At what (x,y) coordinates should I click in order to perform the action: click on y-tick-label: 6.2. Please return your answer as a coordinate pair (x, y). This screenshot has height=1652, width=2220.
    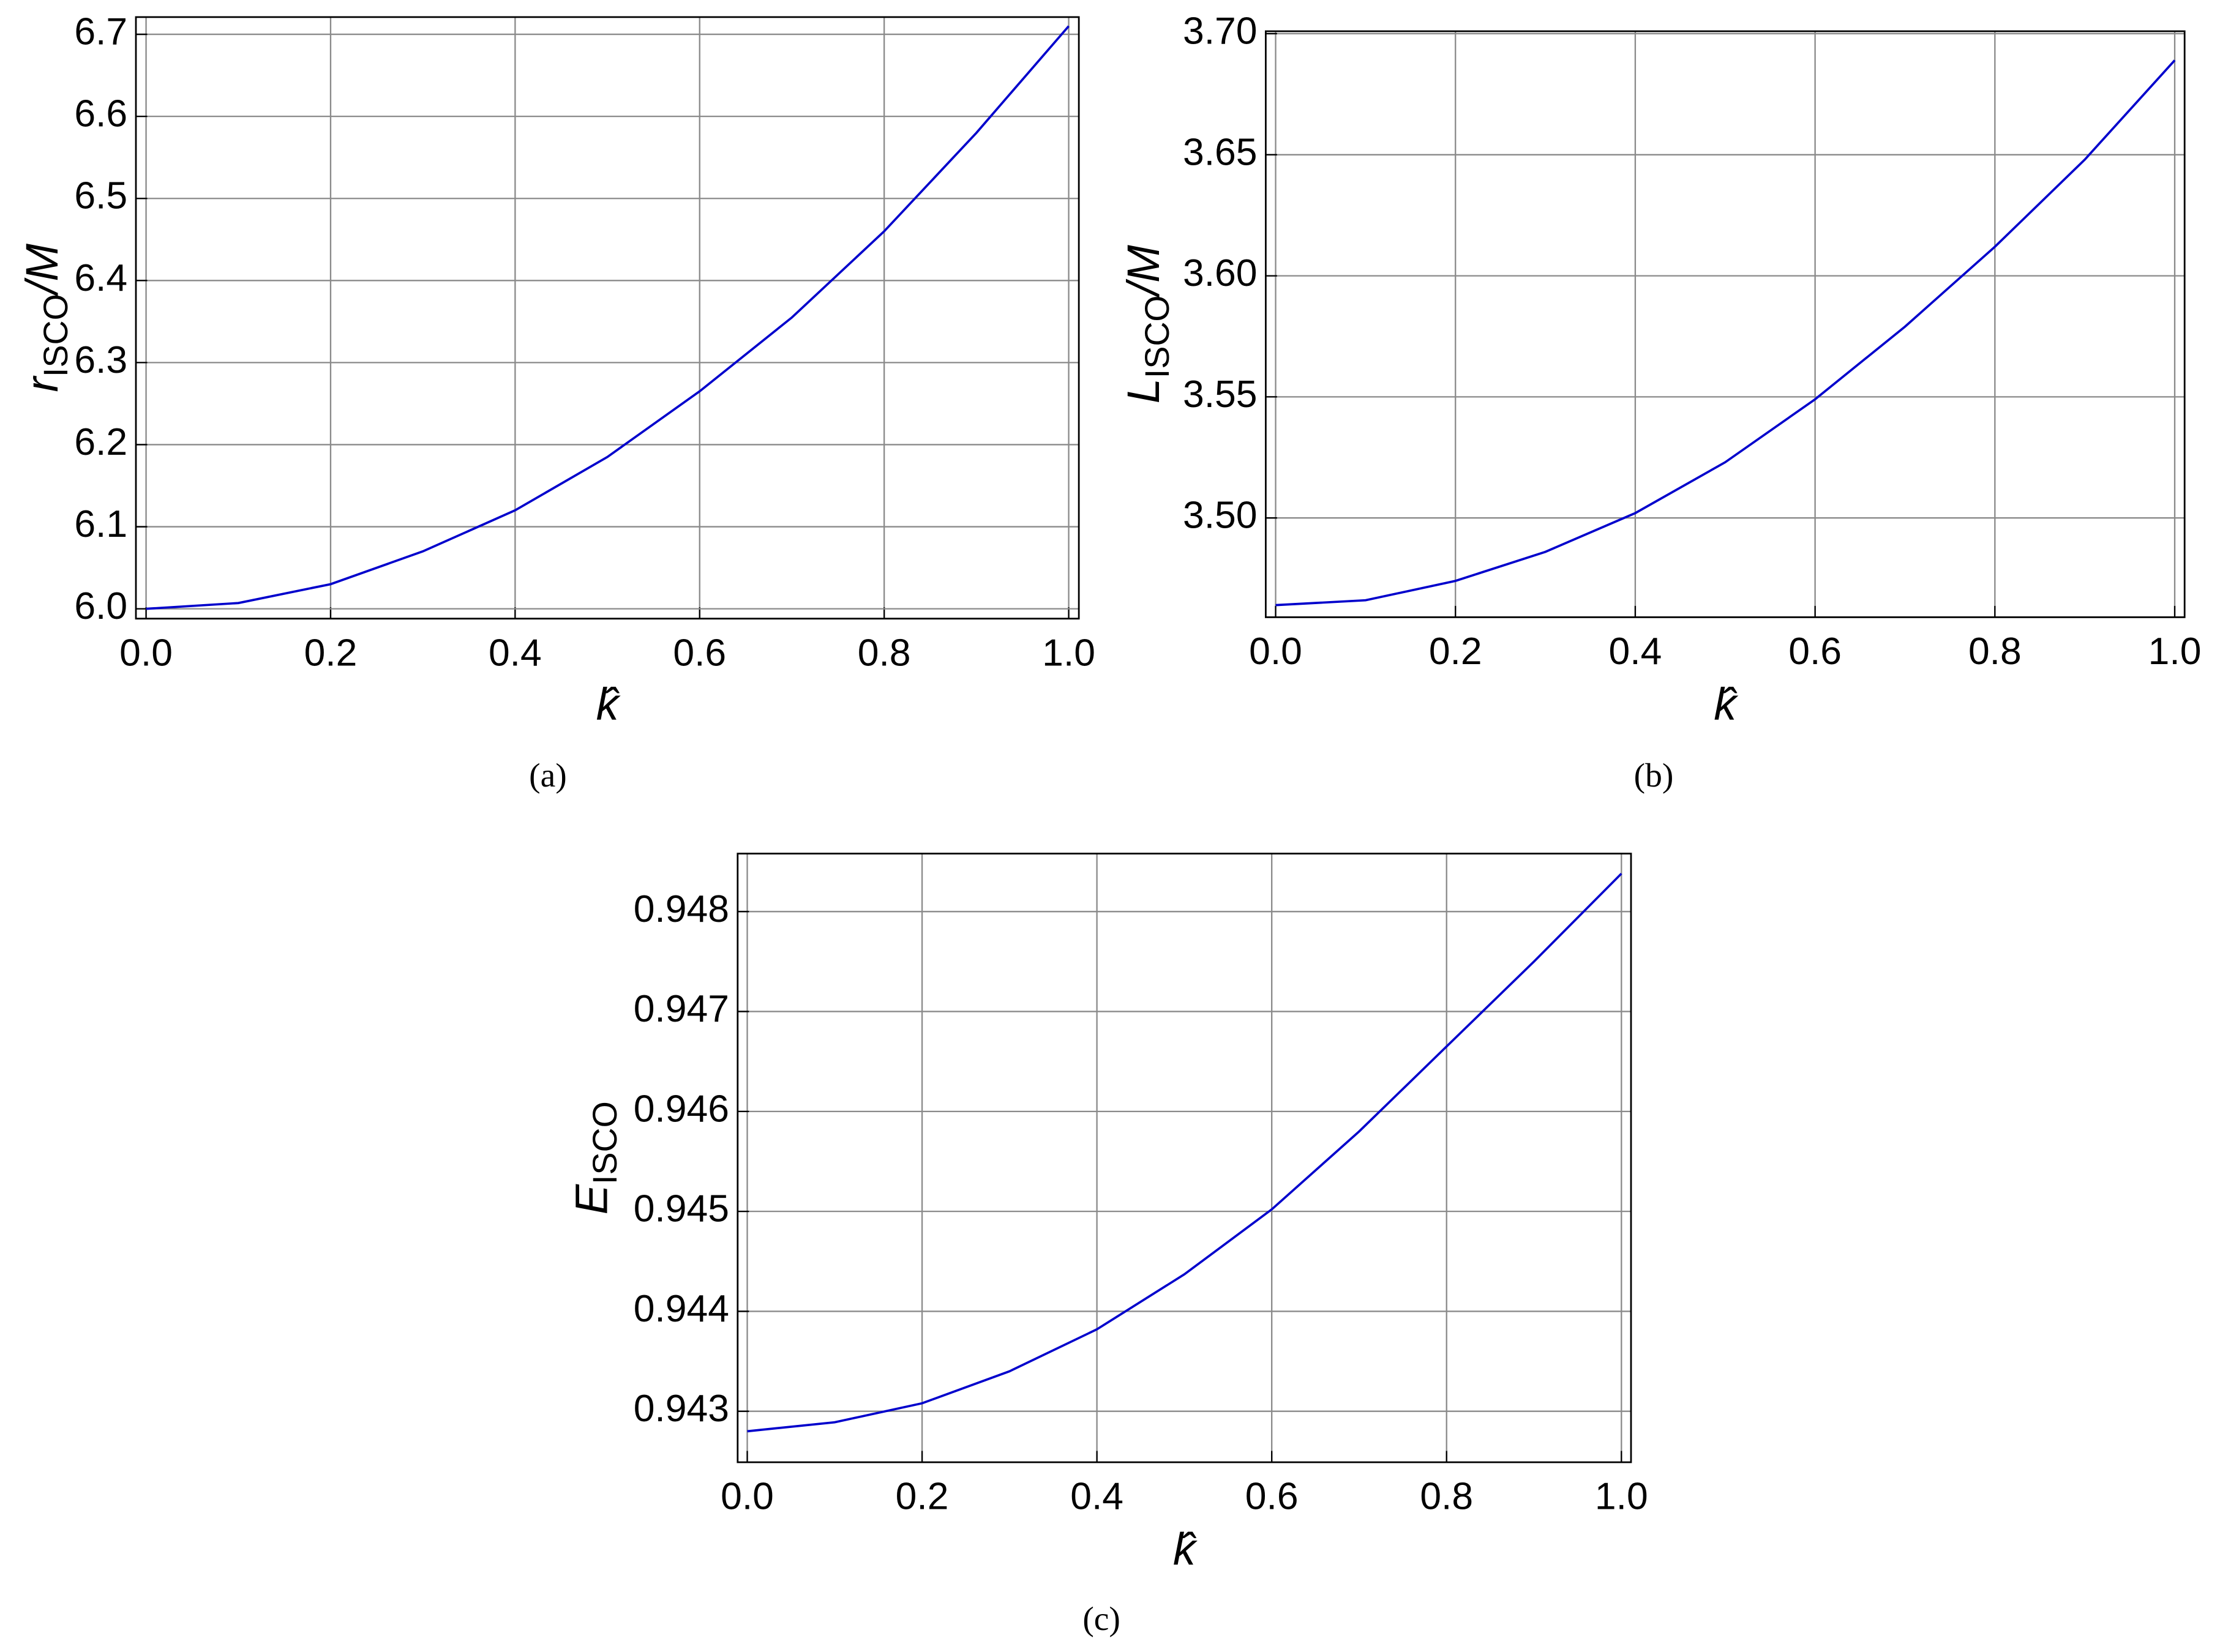
    Looking at the image, I should click on (100, 441).